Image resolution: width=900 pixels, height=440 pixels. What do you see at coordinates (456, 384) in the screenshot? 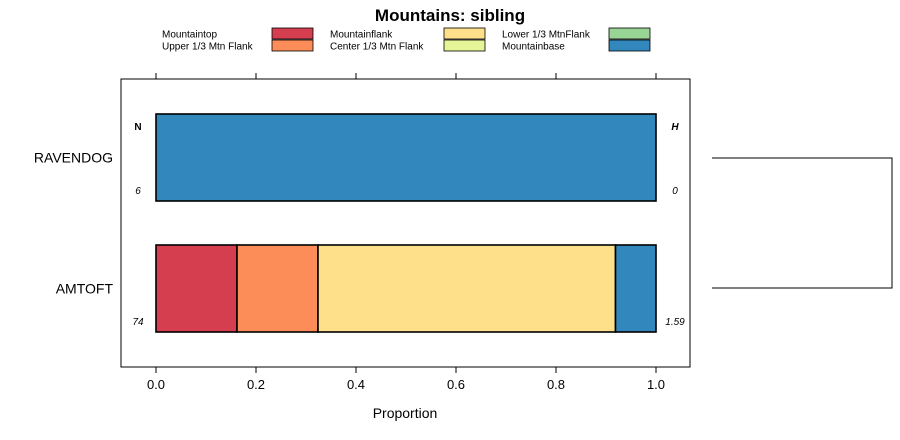
I see `x-tick-label: 0.6` at bounding box center [456, 384].